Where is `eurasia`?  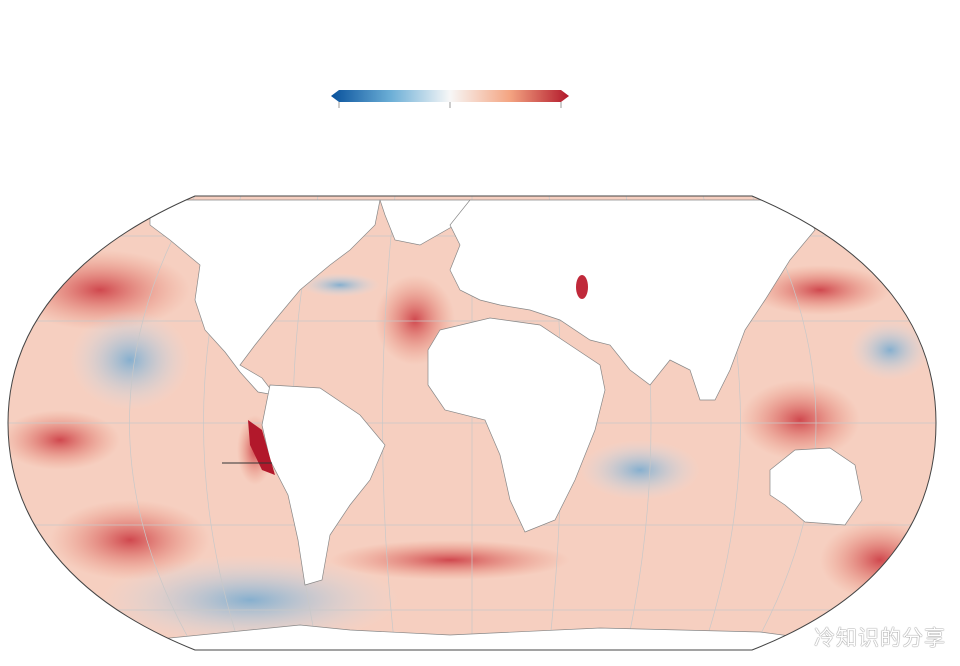
eurasia is located at coordinates (632, 300).